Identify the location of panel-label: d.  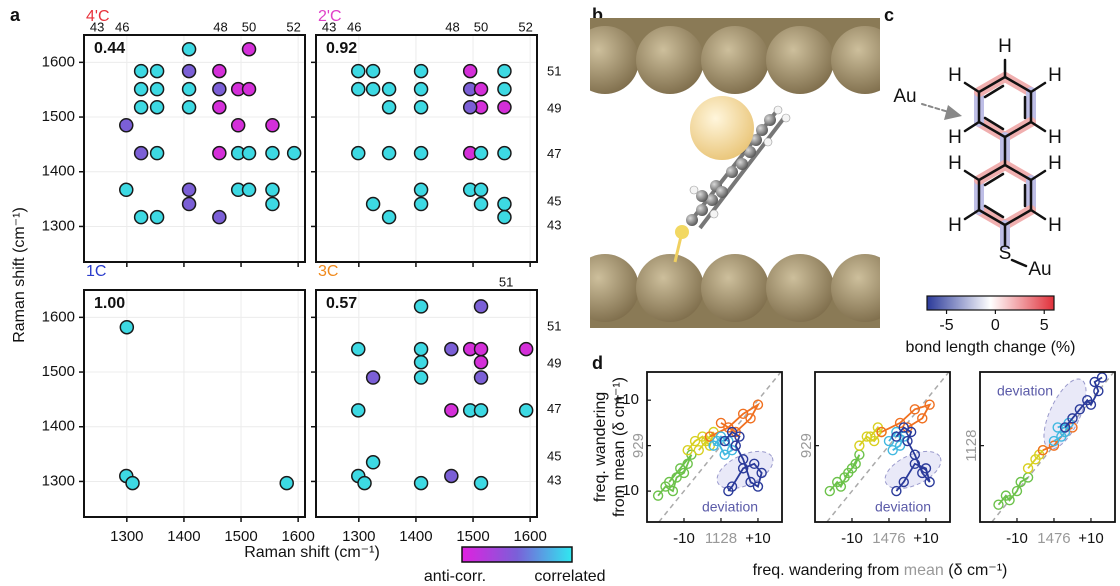
(597, 363).